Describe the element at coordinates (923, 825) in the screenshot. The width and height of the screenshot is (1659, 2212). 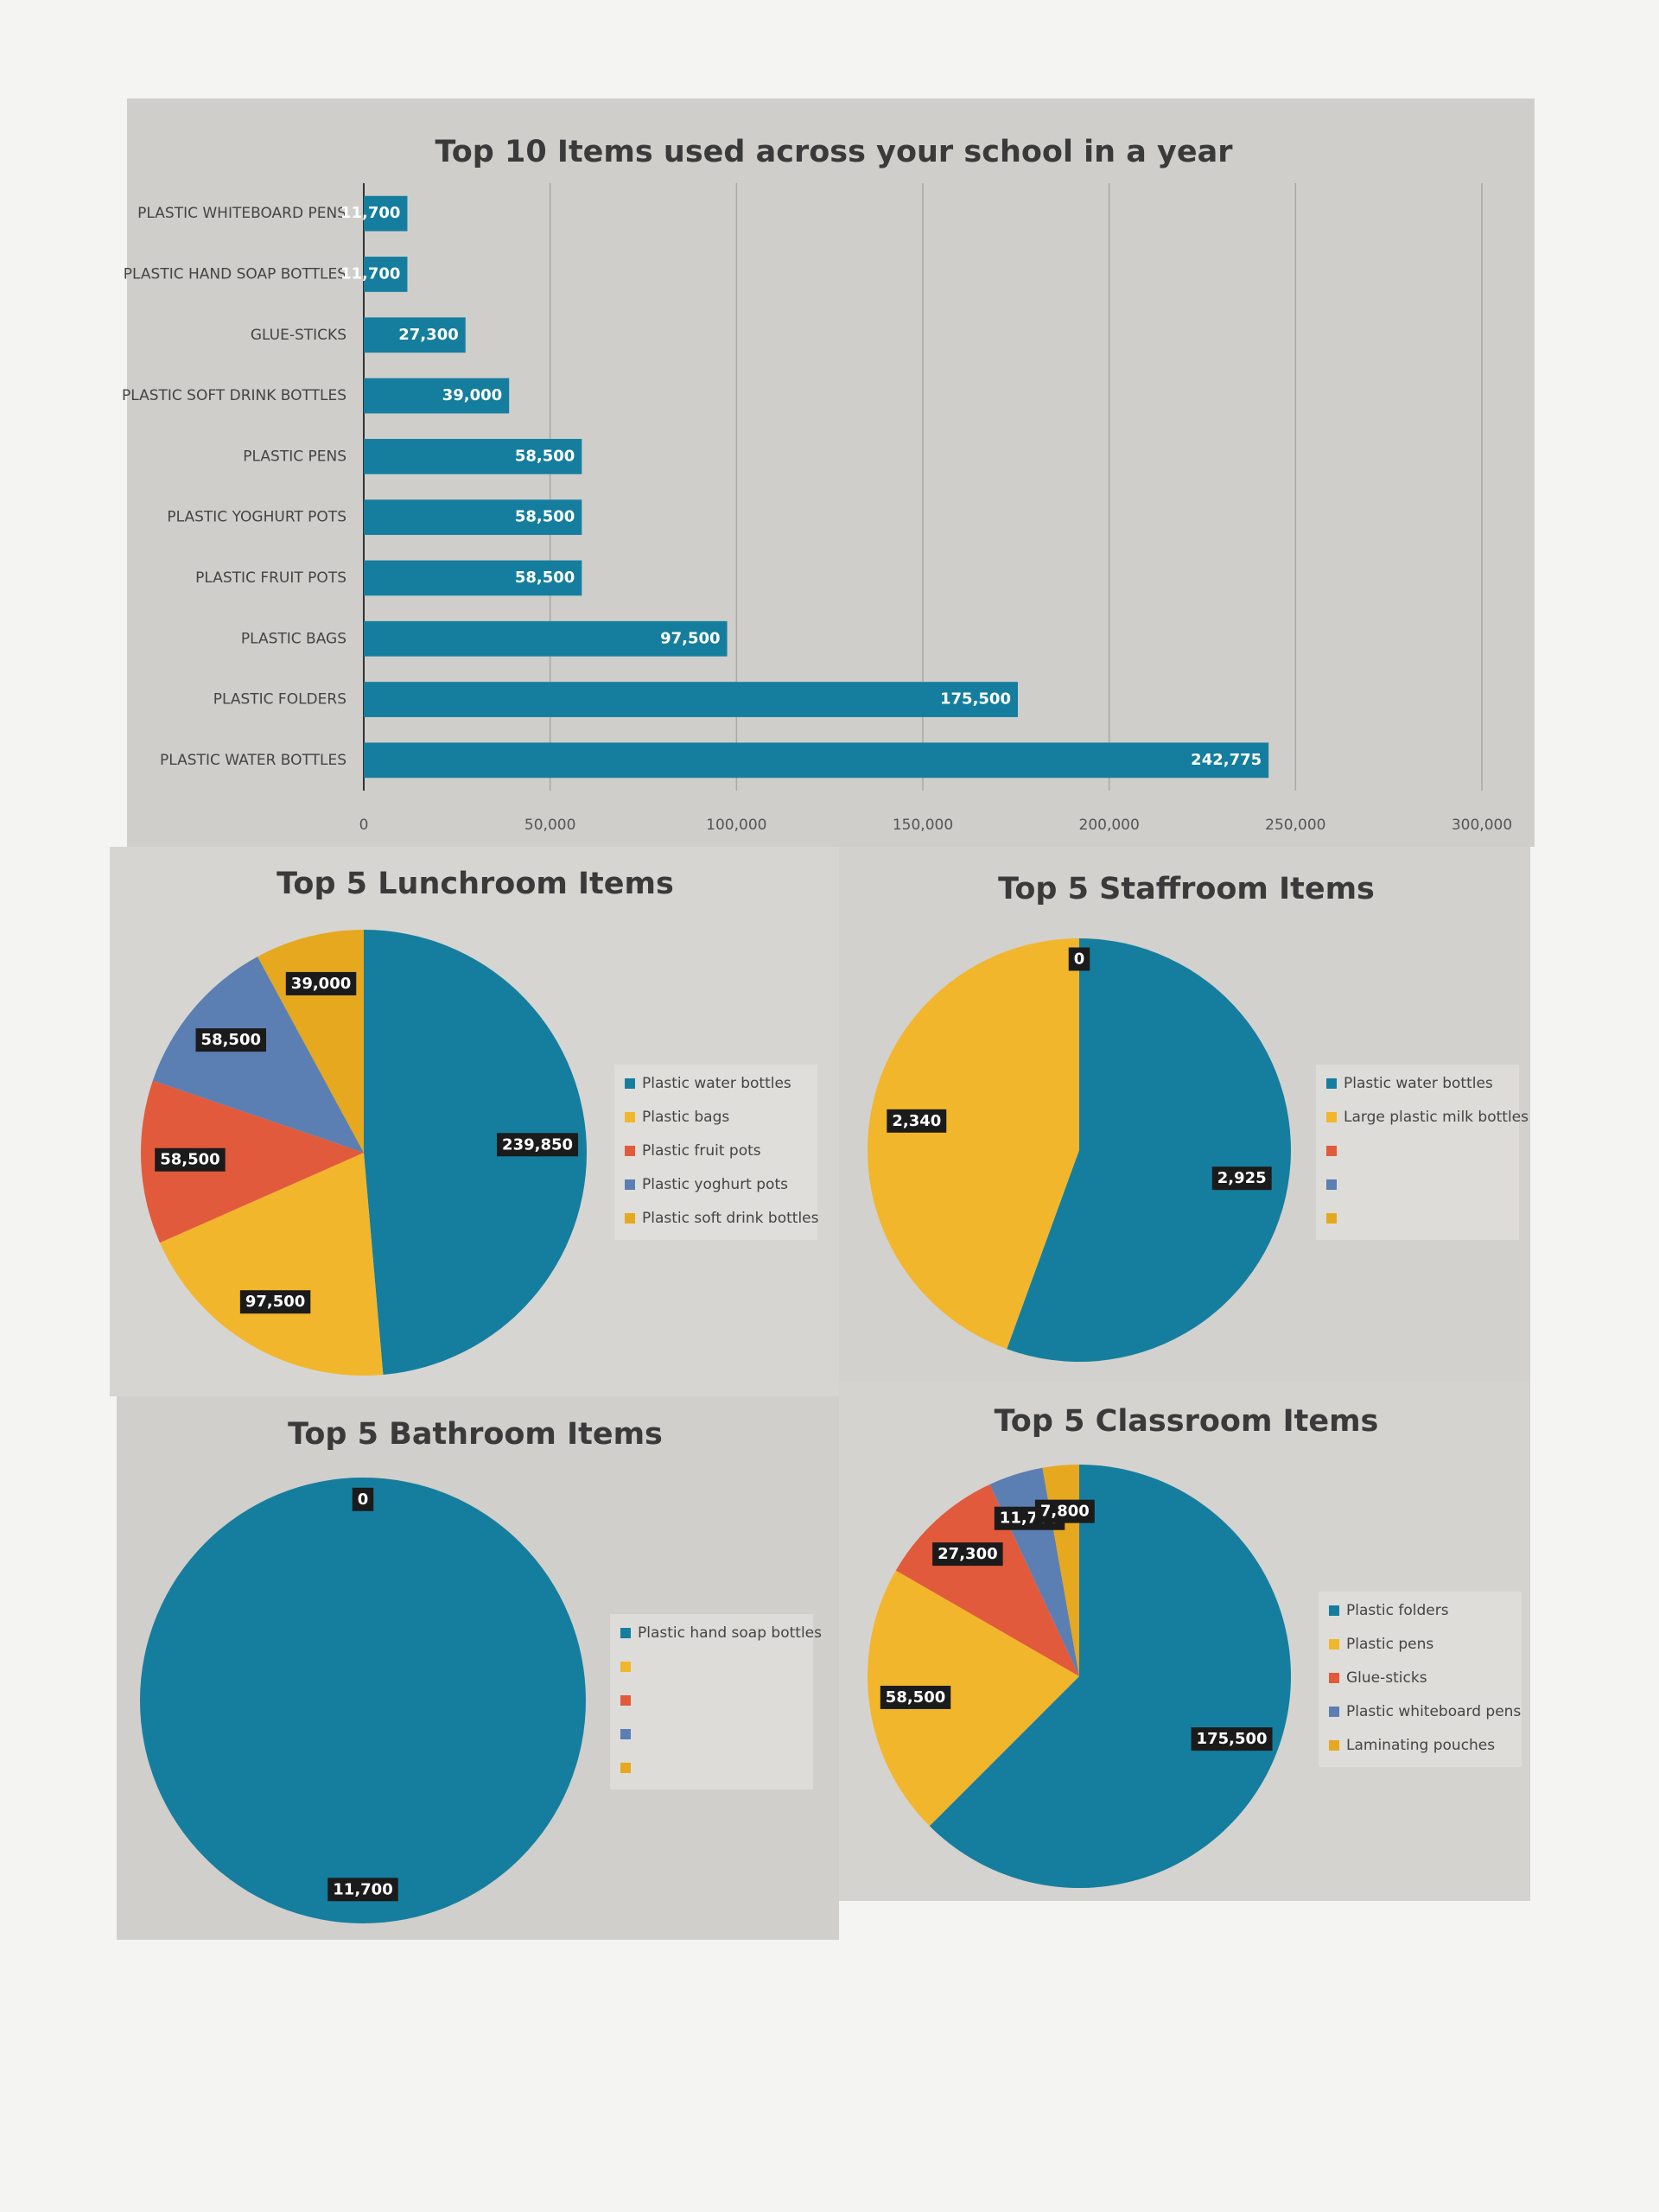
I see `x-tick-label: 150,000` at that location.